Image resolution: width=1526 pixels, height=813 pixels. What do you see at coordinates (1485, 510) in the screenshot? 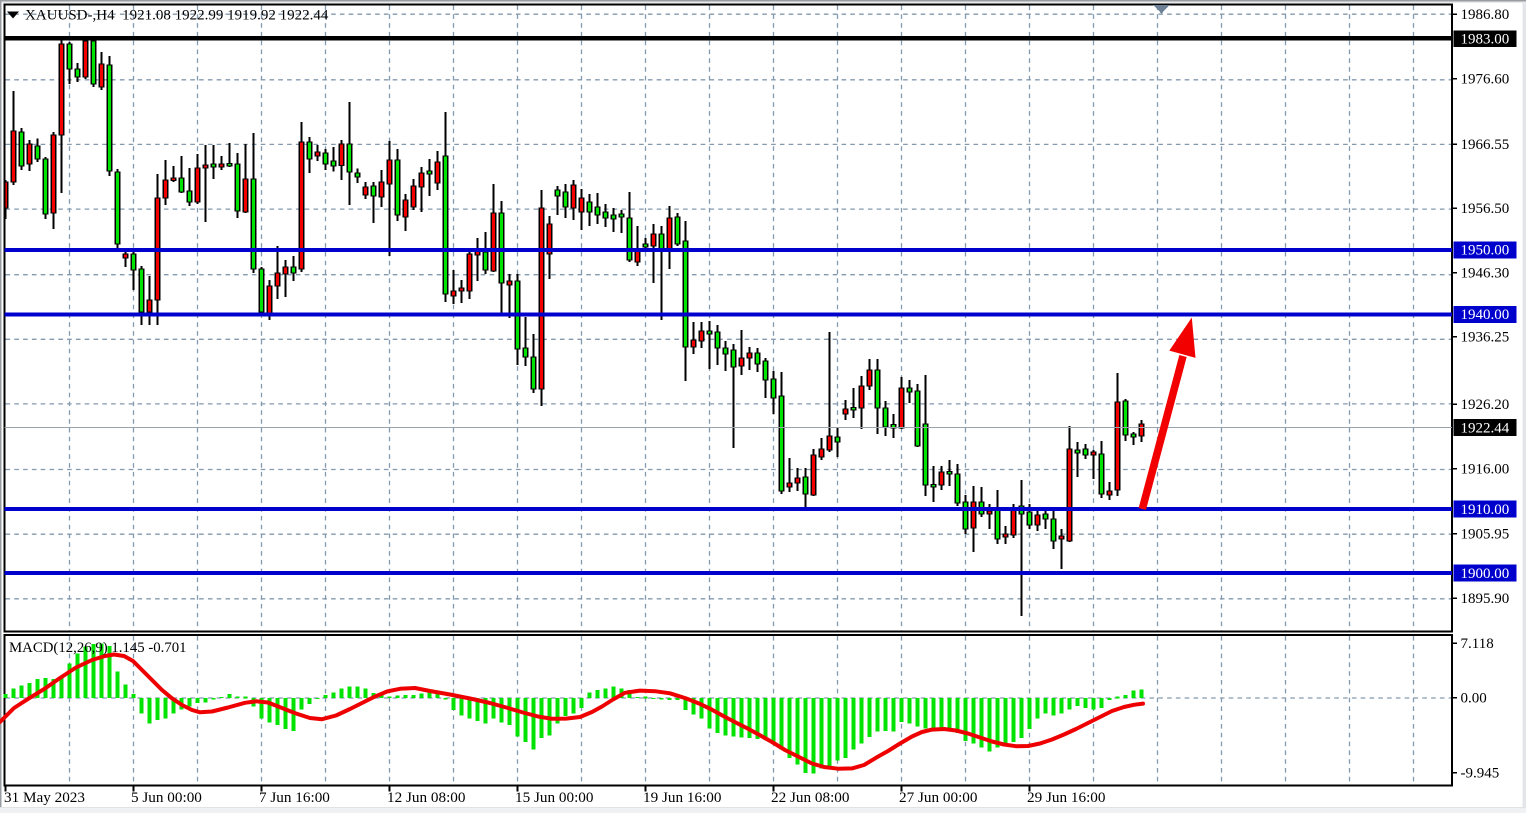
I see `svg-text: 1910.00` at bounding box center [1485, 510].